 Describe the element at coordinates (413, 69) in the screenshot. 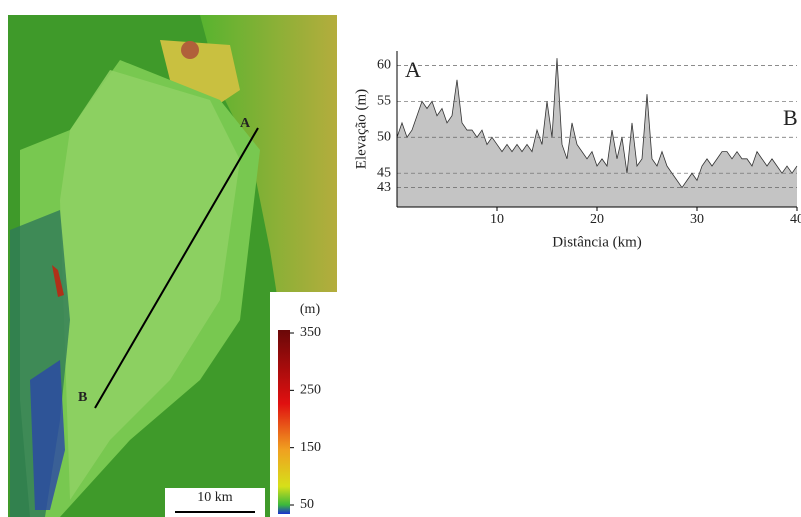

I see `annotation: A` at that location.